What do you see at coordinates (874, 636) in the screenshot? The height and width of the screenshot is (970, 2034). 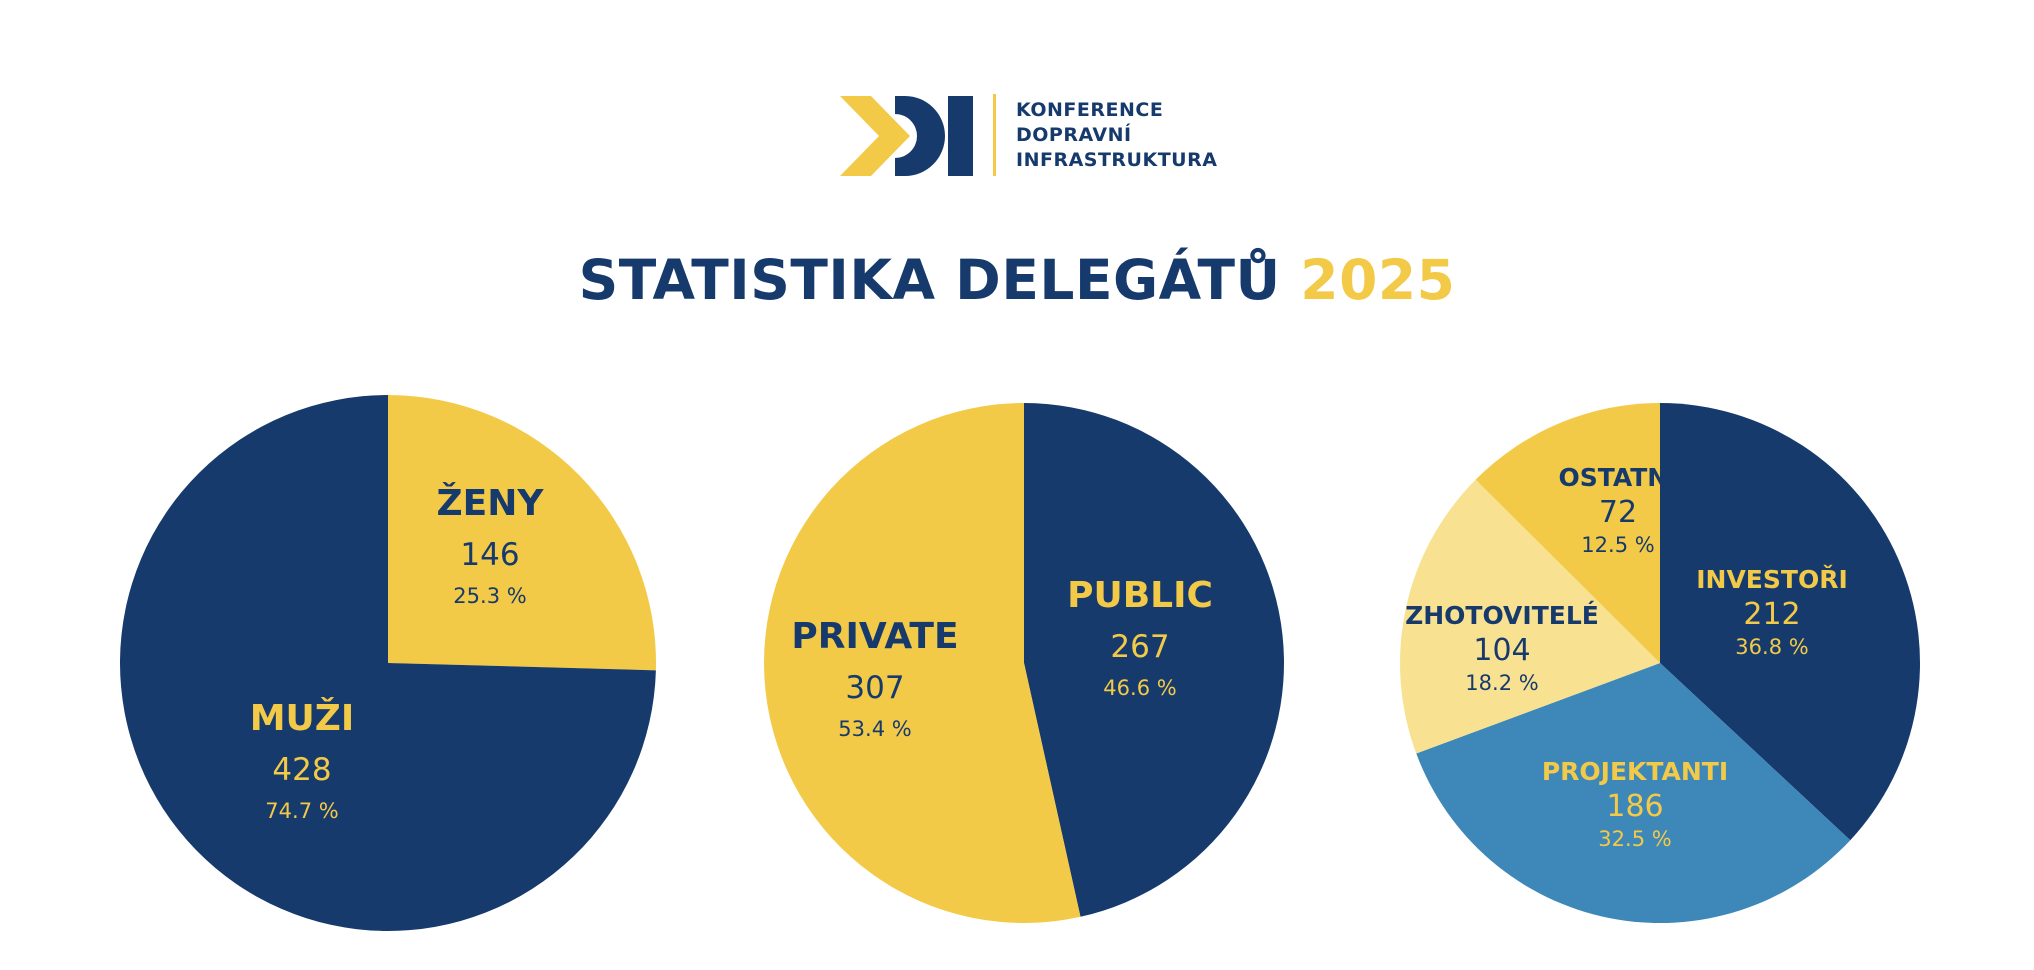 I see `slice-category-label: PRIVATE` at bounding box center [874, 636].